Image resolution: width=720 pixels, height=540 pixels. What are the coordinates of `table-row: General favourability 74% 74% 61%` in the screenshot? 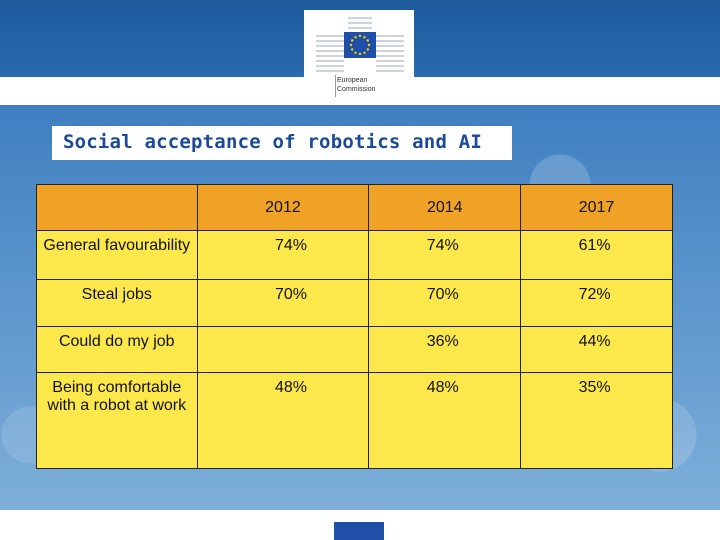 It's located at (354, 255).